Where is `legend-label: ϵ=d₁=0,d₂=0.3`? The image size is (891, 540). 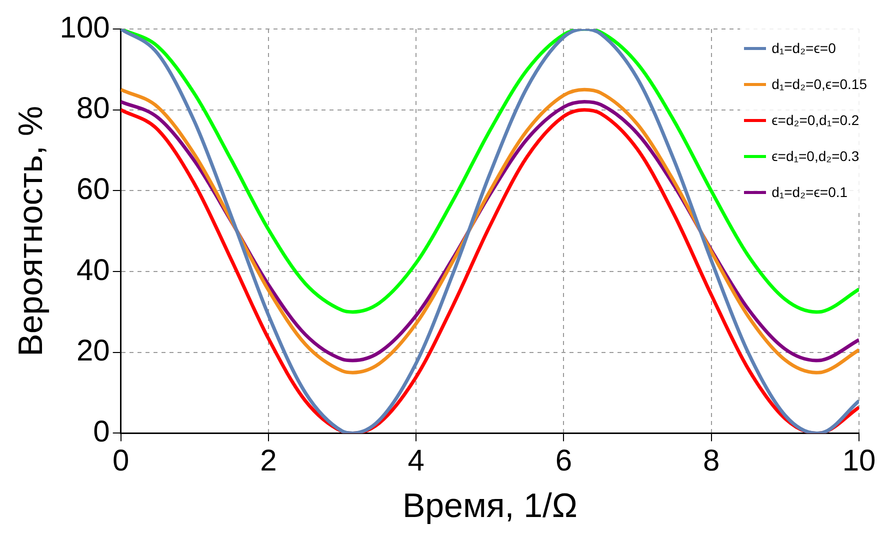 legend-label: ϵ=d₁=0,d₂=0.3 is located at coordinates (816, 156).